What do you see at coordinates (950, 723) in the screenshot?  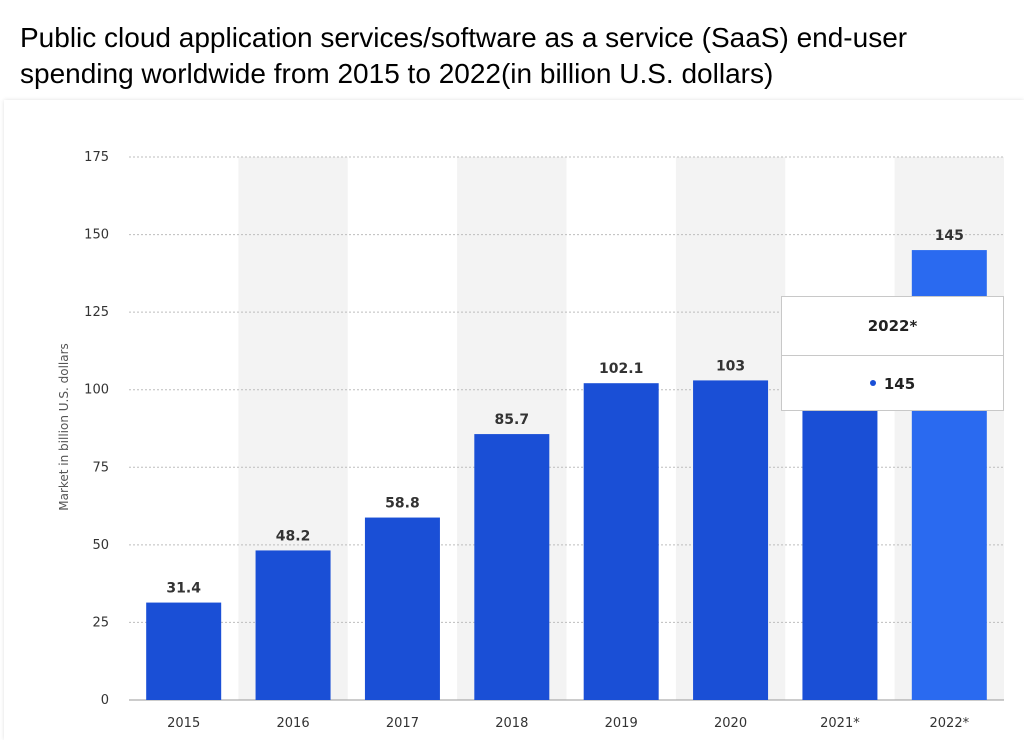 I see `x-tick-label: 2022*` at bounding box center [950, 723].